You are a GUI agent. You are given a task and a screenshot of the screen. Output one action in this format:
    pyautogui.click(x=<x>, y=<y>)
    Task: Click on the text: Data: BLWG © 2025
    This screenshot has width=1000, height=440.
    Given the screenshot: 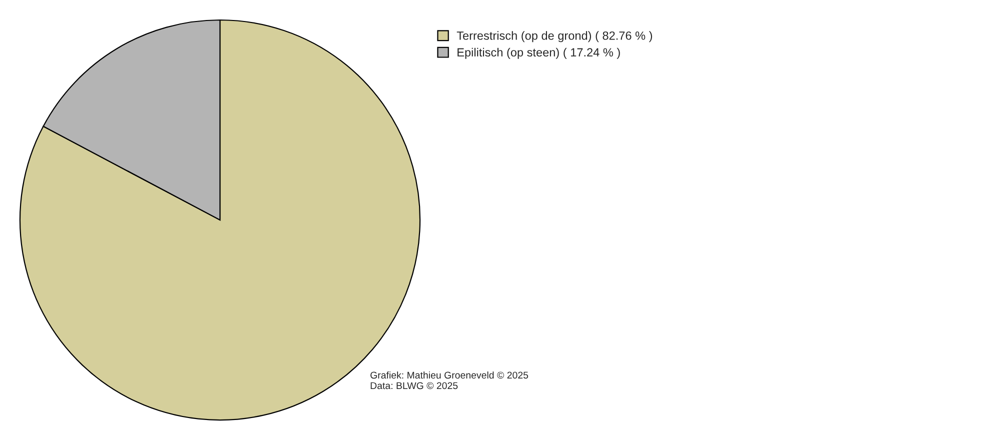 What is the action you would take?
    pyautogui.click(x=414, y=386)
    